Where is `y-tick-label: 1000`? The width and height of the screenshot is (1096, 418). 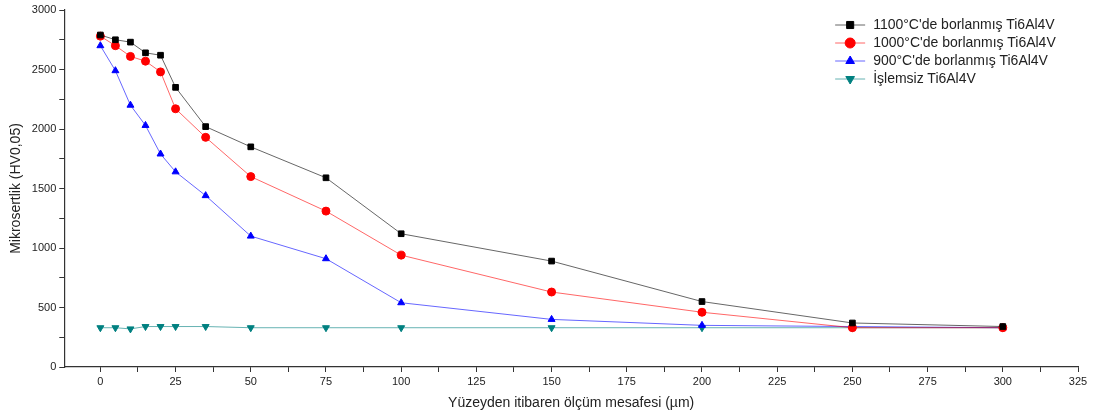 y-tick-label: 1000 is located at coordinates (44, 247).